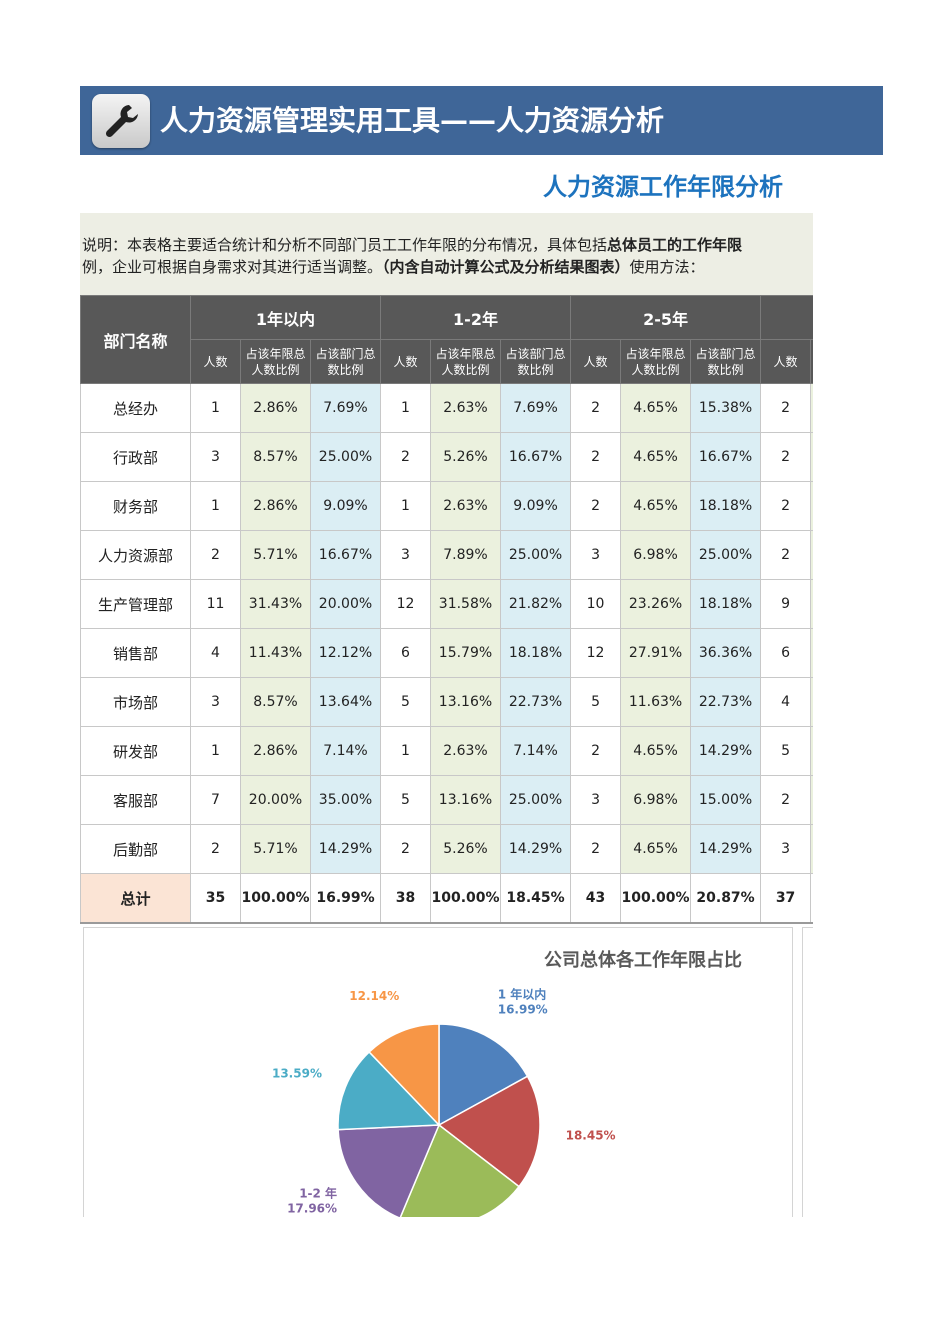 The height and width of the screenshot is (1344, 950). What do you see at coordinates (786, 653) in the screenshot?
I see `table-cell: 6` at bounding box center [786, 653].